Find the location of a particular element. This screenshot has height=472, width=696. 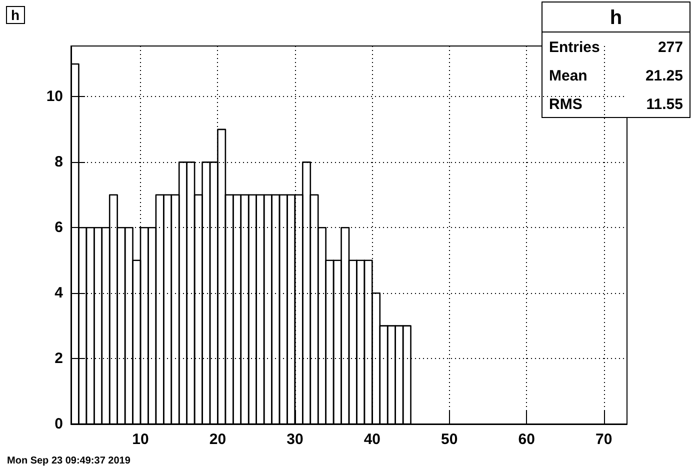

chart-title: h is located at coordinates (15, 15).